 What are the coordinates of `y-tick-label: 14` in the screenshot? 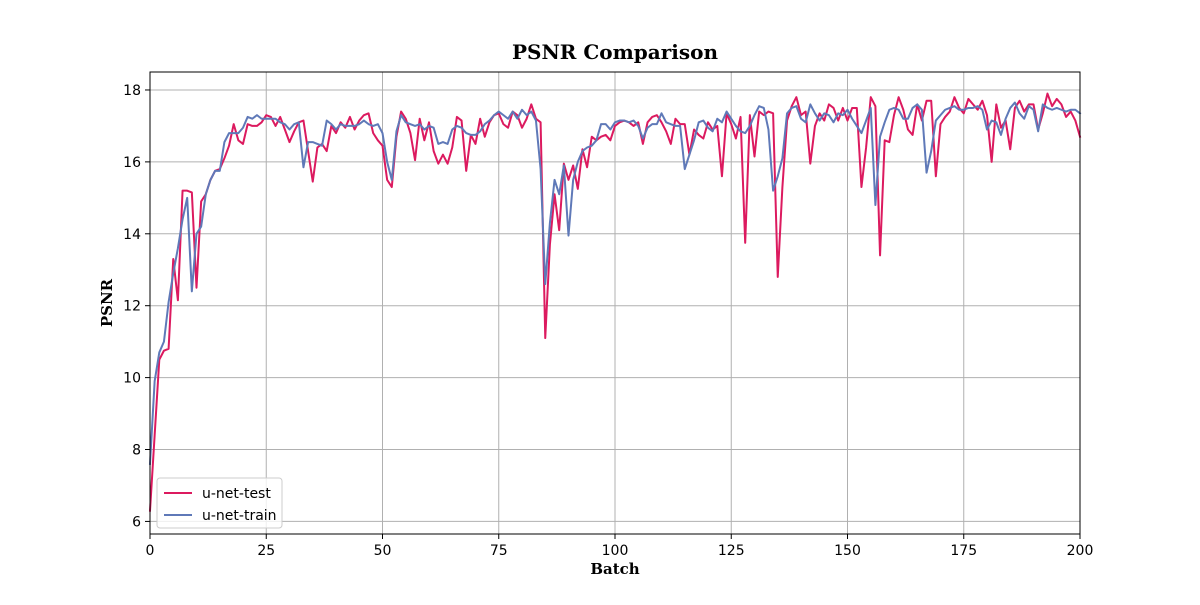 It's located at (132, 235).